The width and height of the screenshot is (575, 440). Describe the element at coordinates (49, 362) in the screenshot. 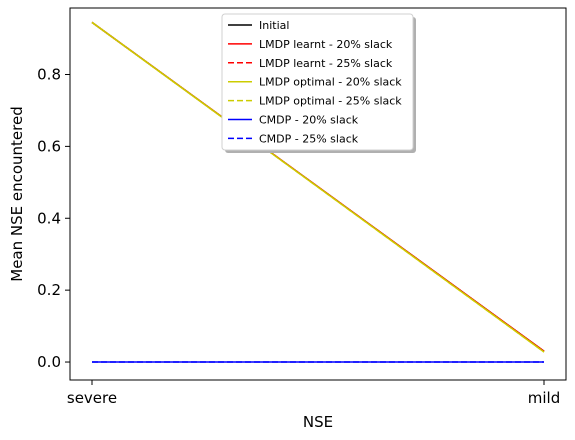

I see `y-tick-label: 0.0` at that location.